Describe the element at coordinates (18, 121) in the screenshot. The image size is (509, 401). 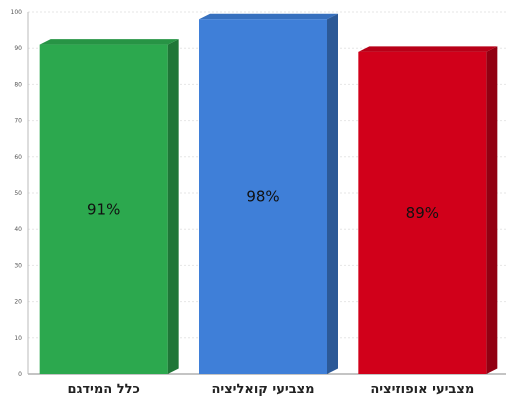
I see `y-tick-label: 70` at that location.